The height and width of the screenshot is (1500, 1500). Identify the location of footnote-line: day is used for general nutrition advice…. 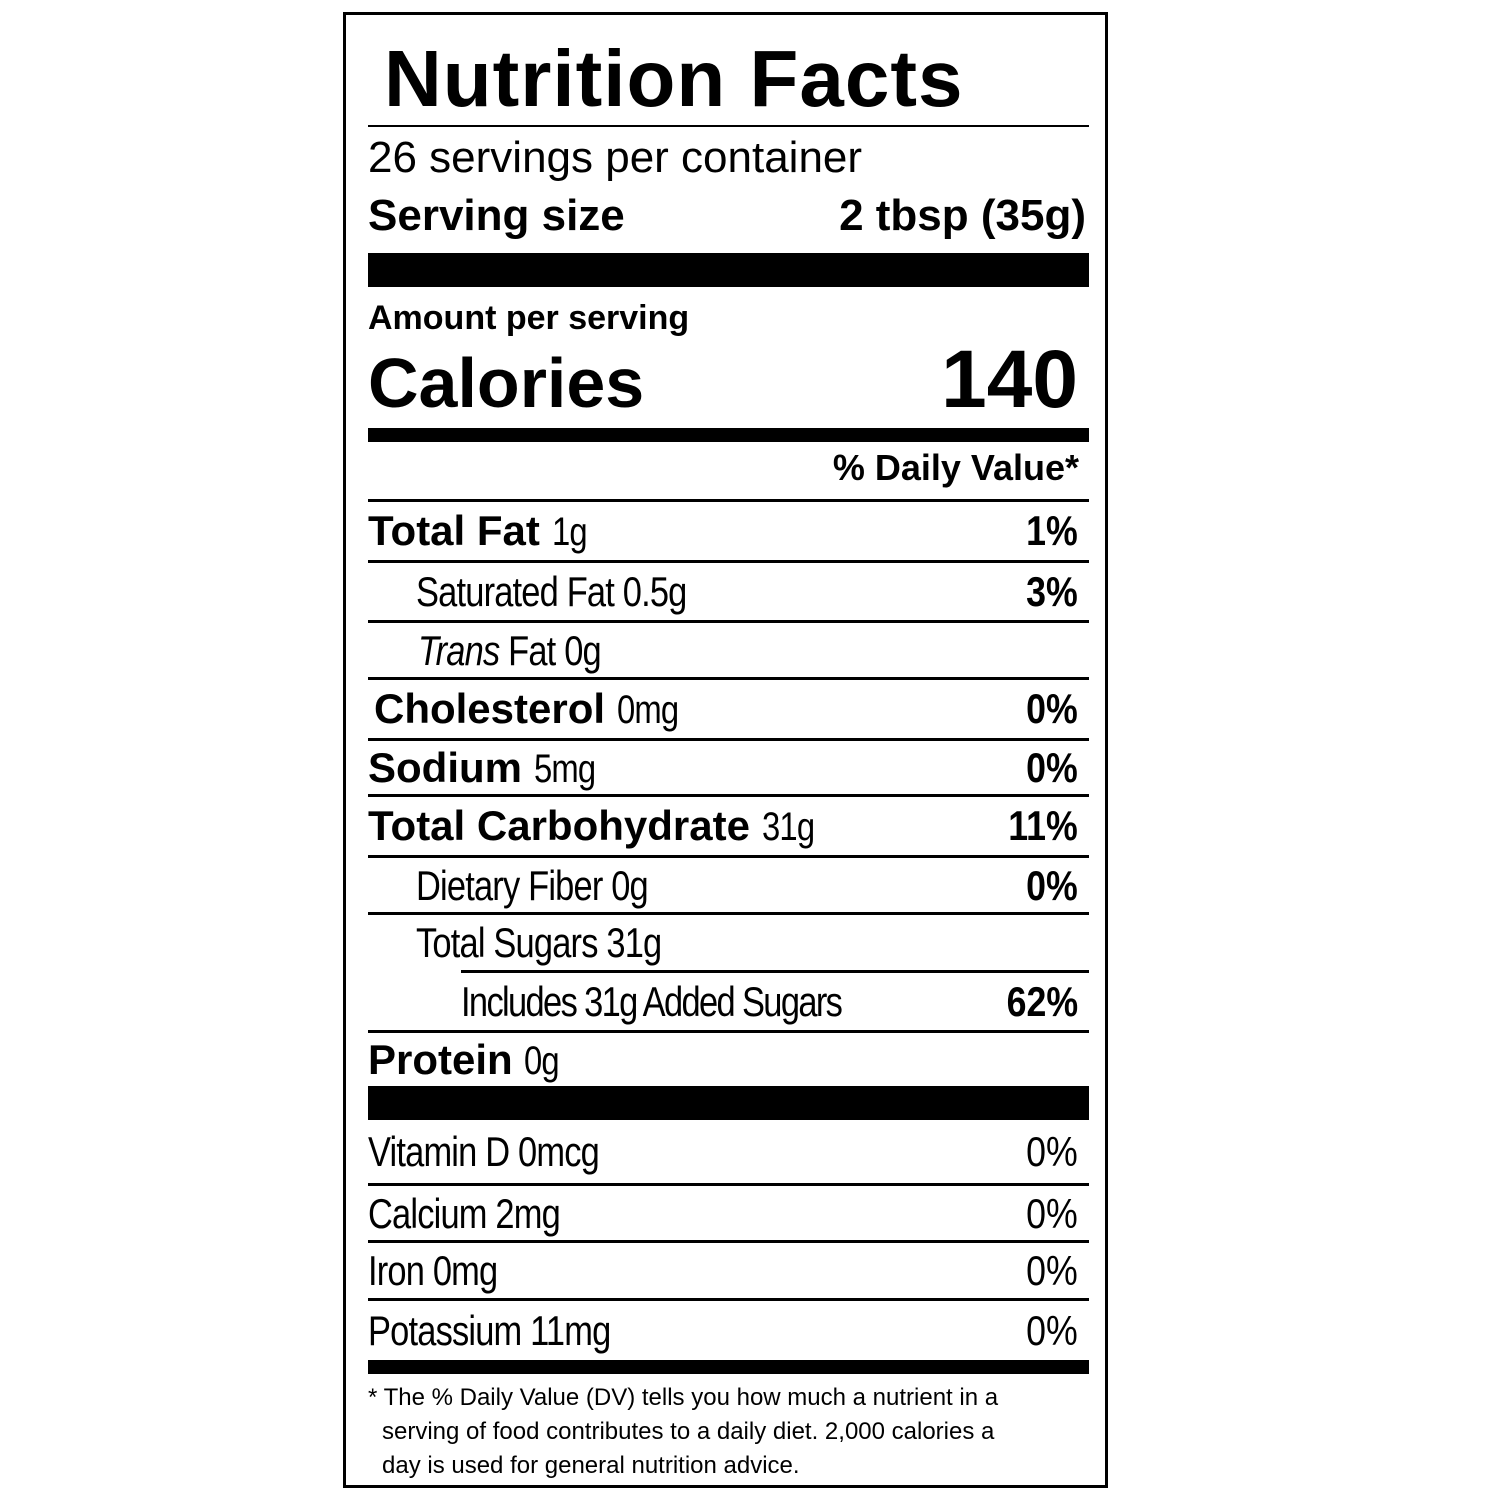
(591, 1465).